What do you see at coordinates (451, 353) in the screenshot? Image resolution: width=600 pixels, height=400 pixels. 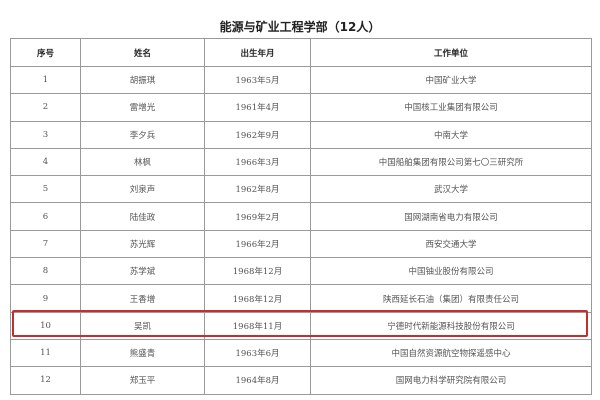 I see `cell-org: 中国自然资源航空物探遥感中心` at bounding box center [451, 353].